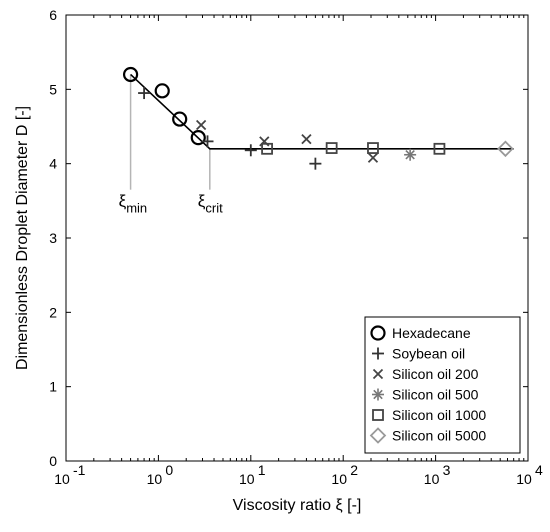 Image resolution: width=550 pixels, height=532 pixels. I want to click on annotation-label: ξcrit, so click(210, 204).